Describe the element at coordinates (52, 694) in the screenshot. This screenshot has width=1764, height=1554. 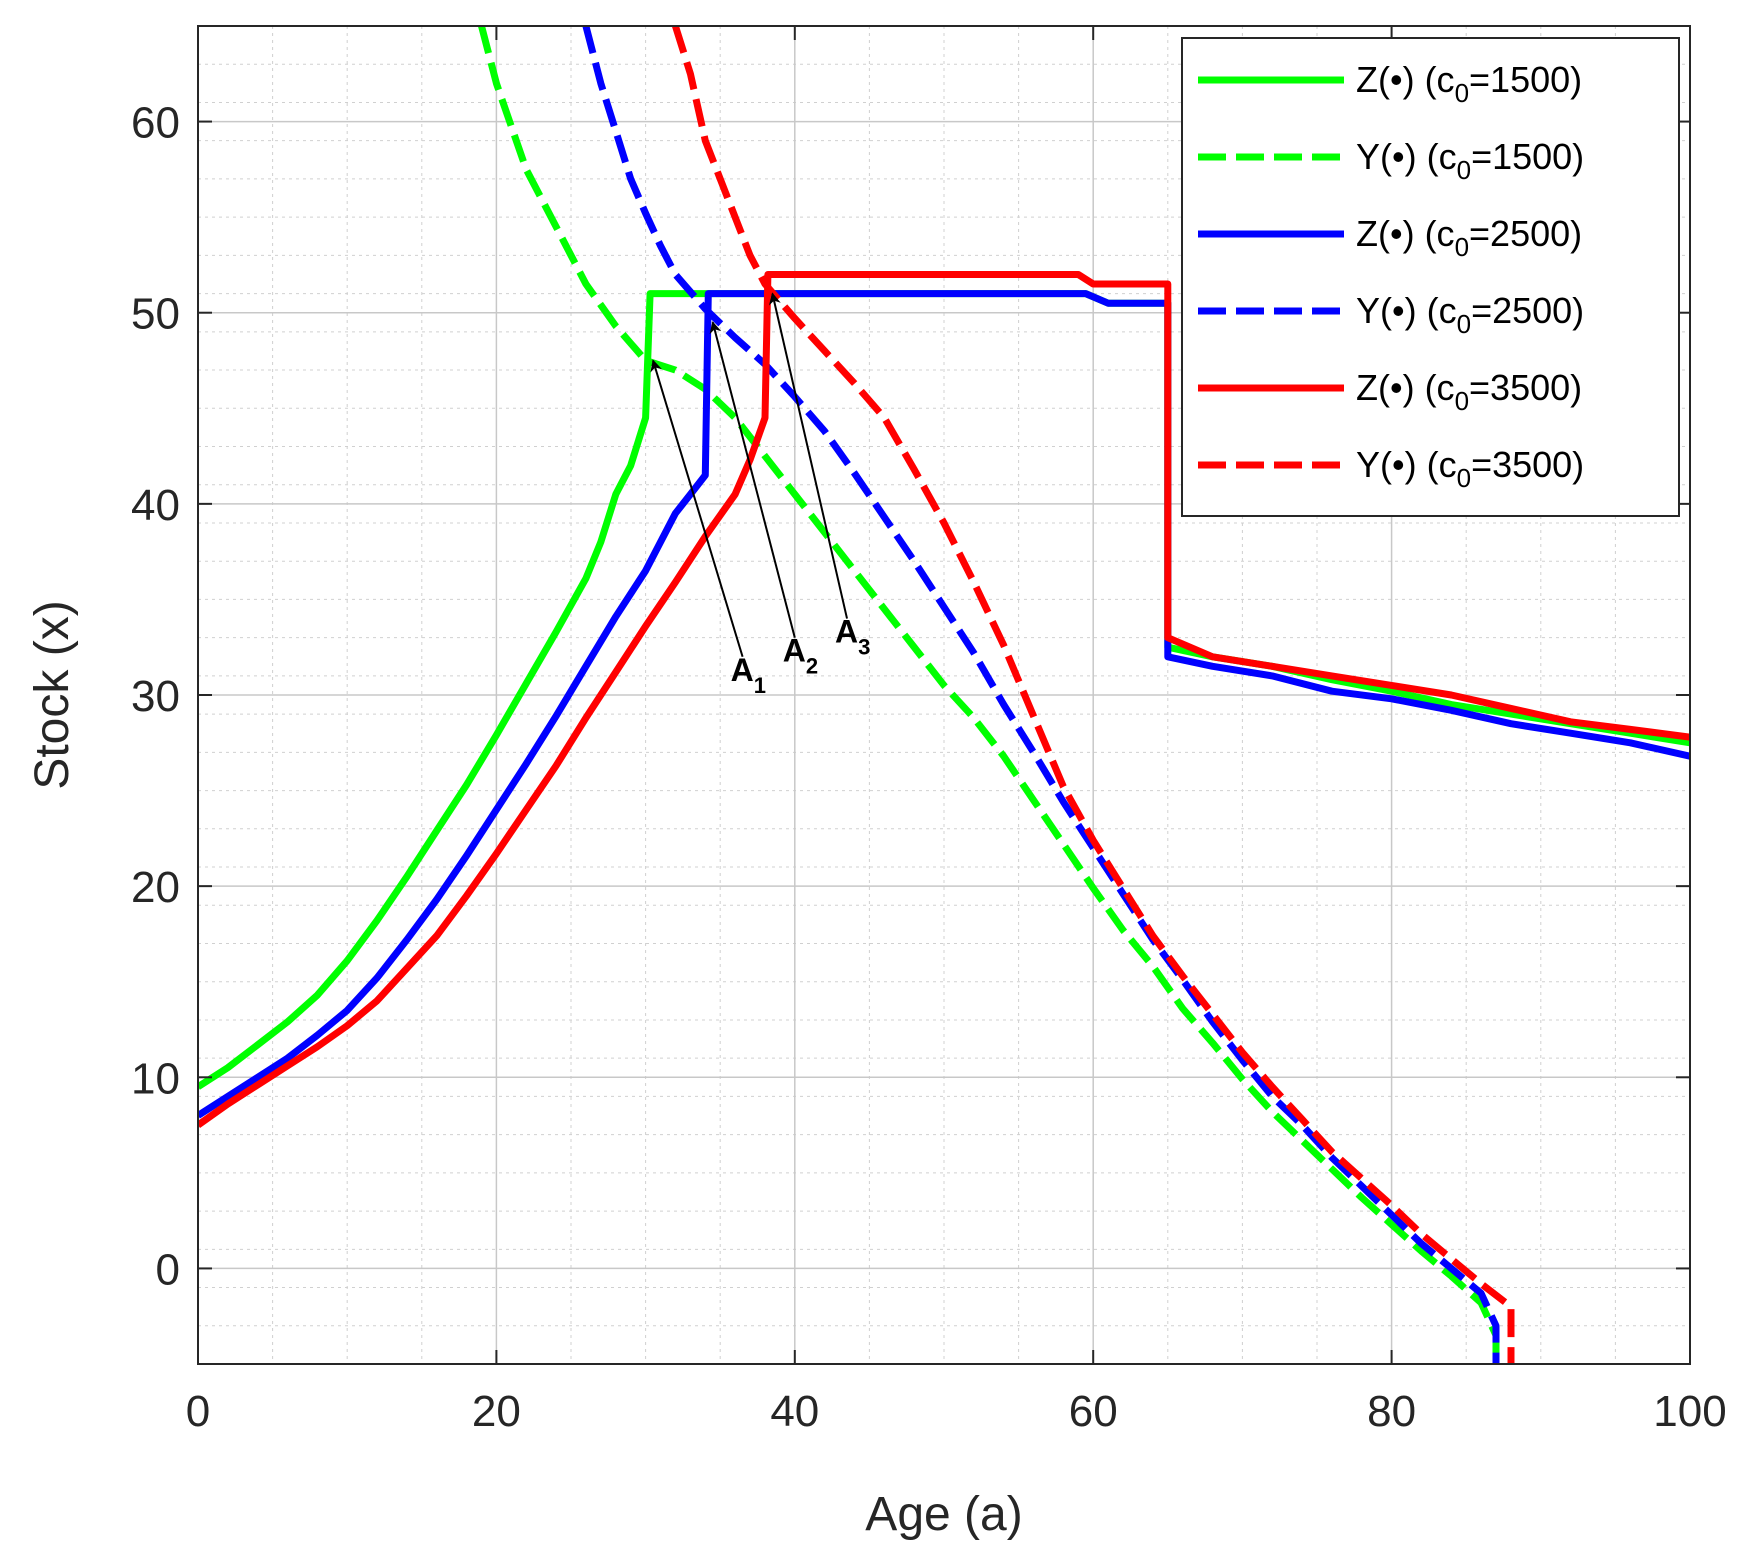
I see `y-axis-label: Stock (x)` at that location.